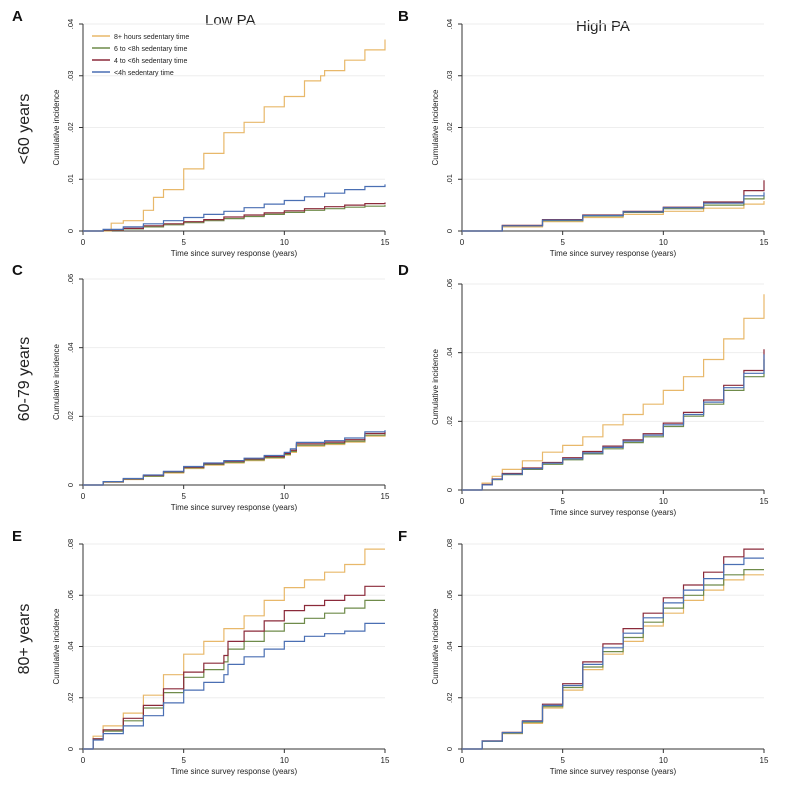  What do you see at coordinates (17, 270) in the screenshot?
I see `panel-letter-c: C` at bounding box center [17, 270].